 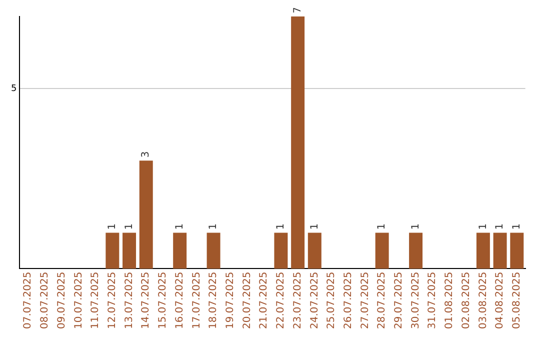 What do you see at coordinates (365, 301) in the screenshot?
I see `x-tick-label: 27.07.2025` at bounding box center [365, 301].